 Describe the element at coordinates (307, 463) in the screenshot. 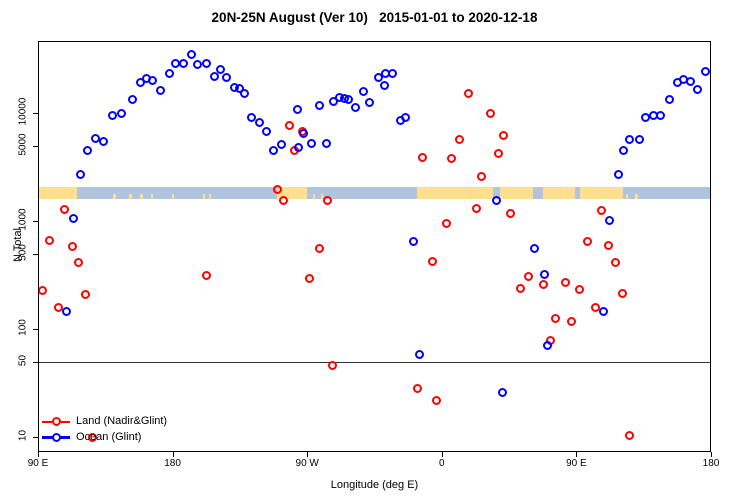

I see `x-tick-label: 90 W` at that location.